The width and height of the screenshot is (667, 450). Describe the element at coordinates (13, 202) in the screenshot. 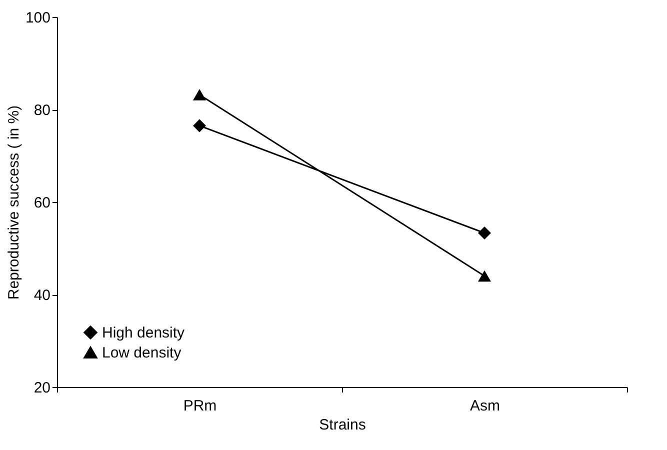

I see `y-axis-title: Reproductive success ( in %)` at that location.